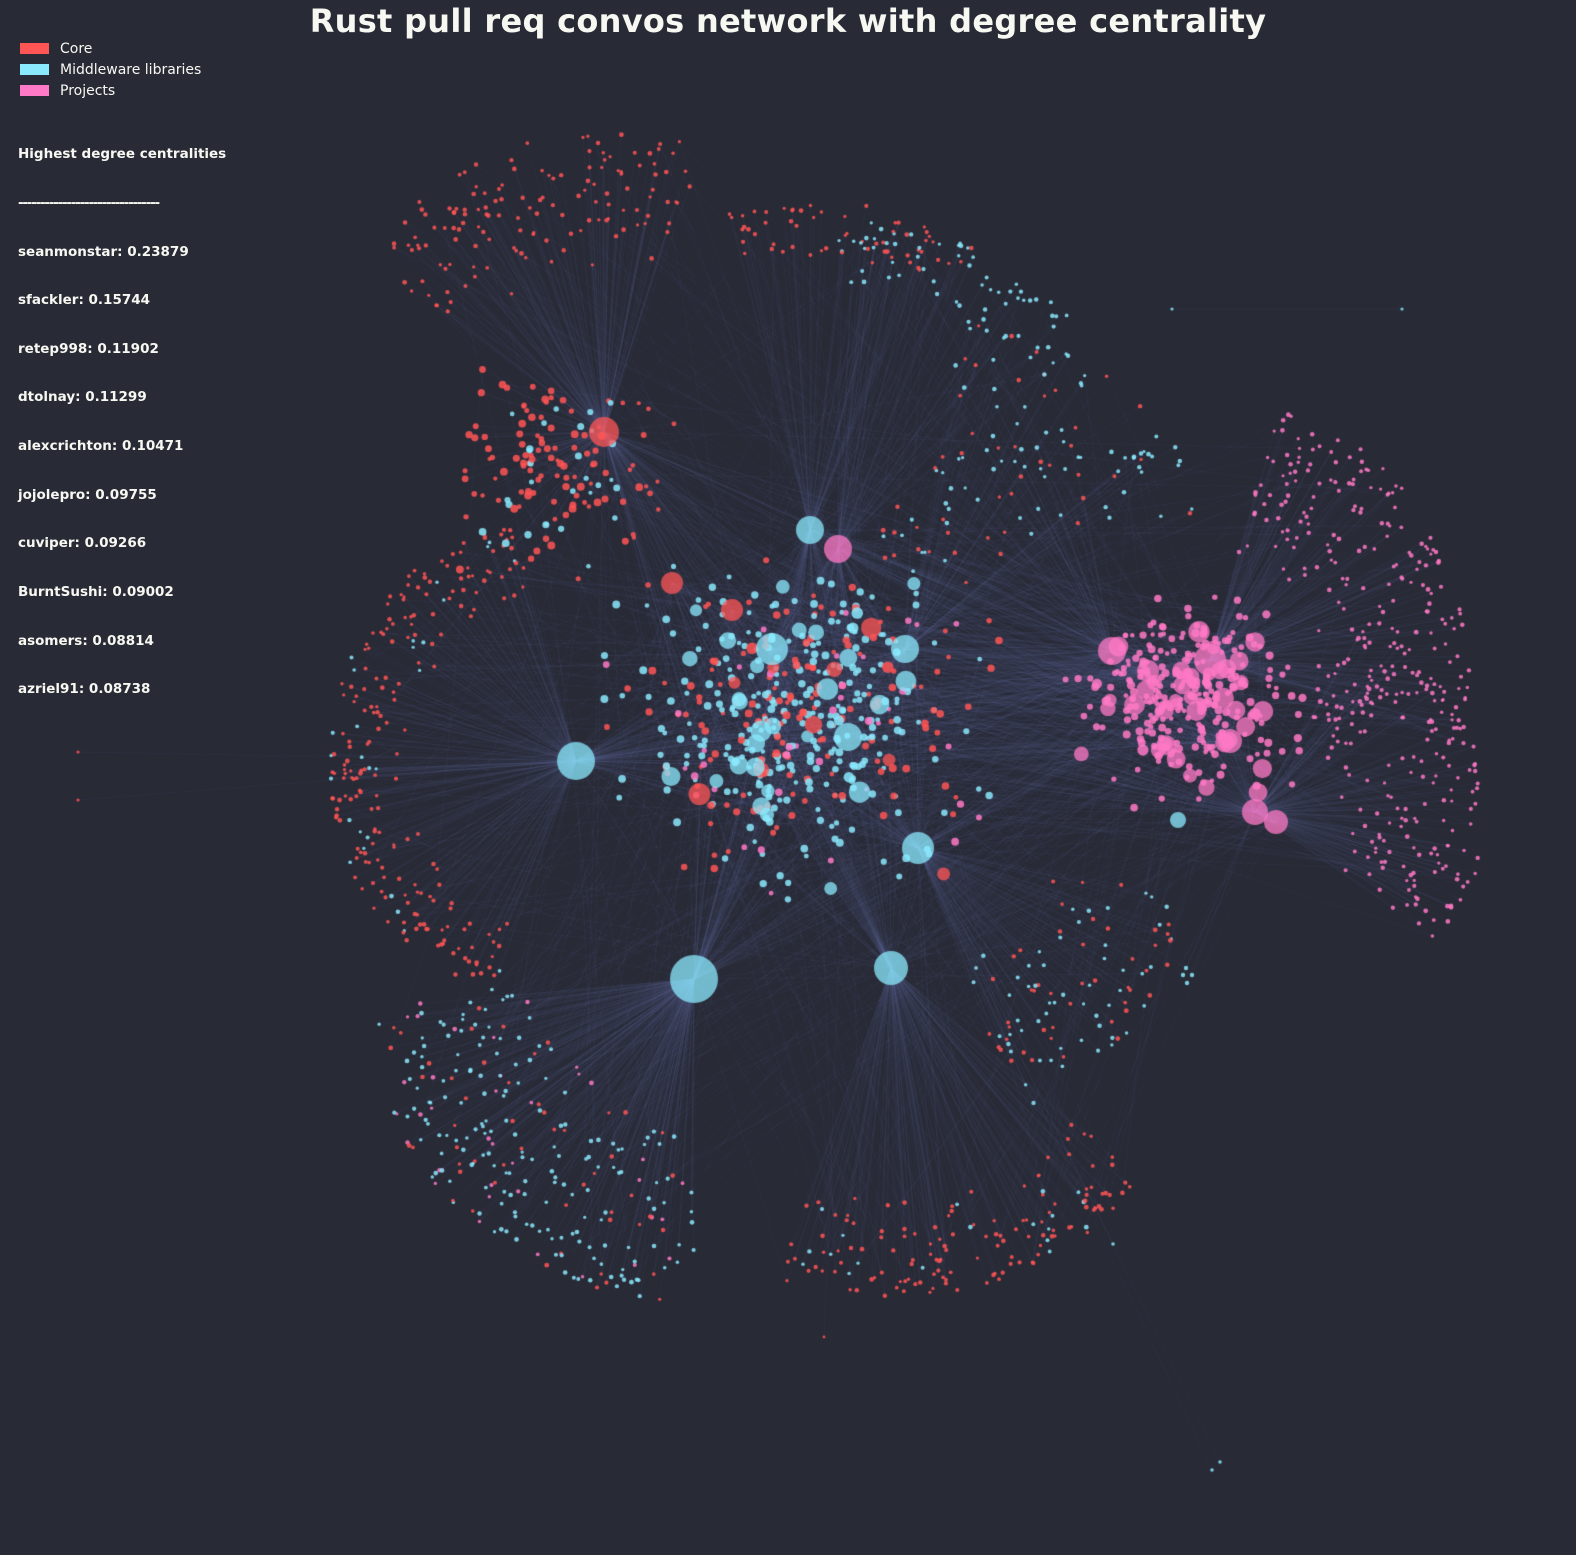 The width and height of the screenshot is (1576, 1555). Describe the element at coordinates (86, 640) in the screenshot. I see `stats-entry: asomers: 0.08814` at that location.